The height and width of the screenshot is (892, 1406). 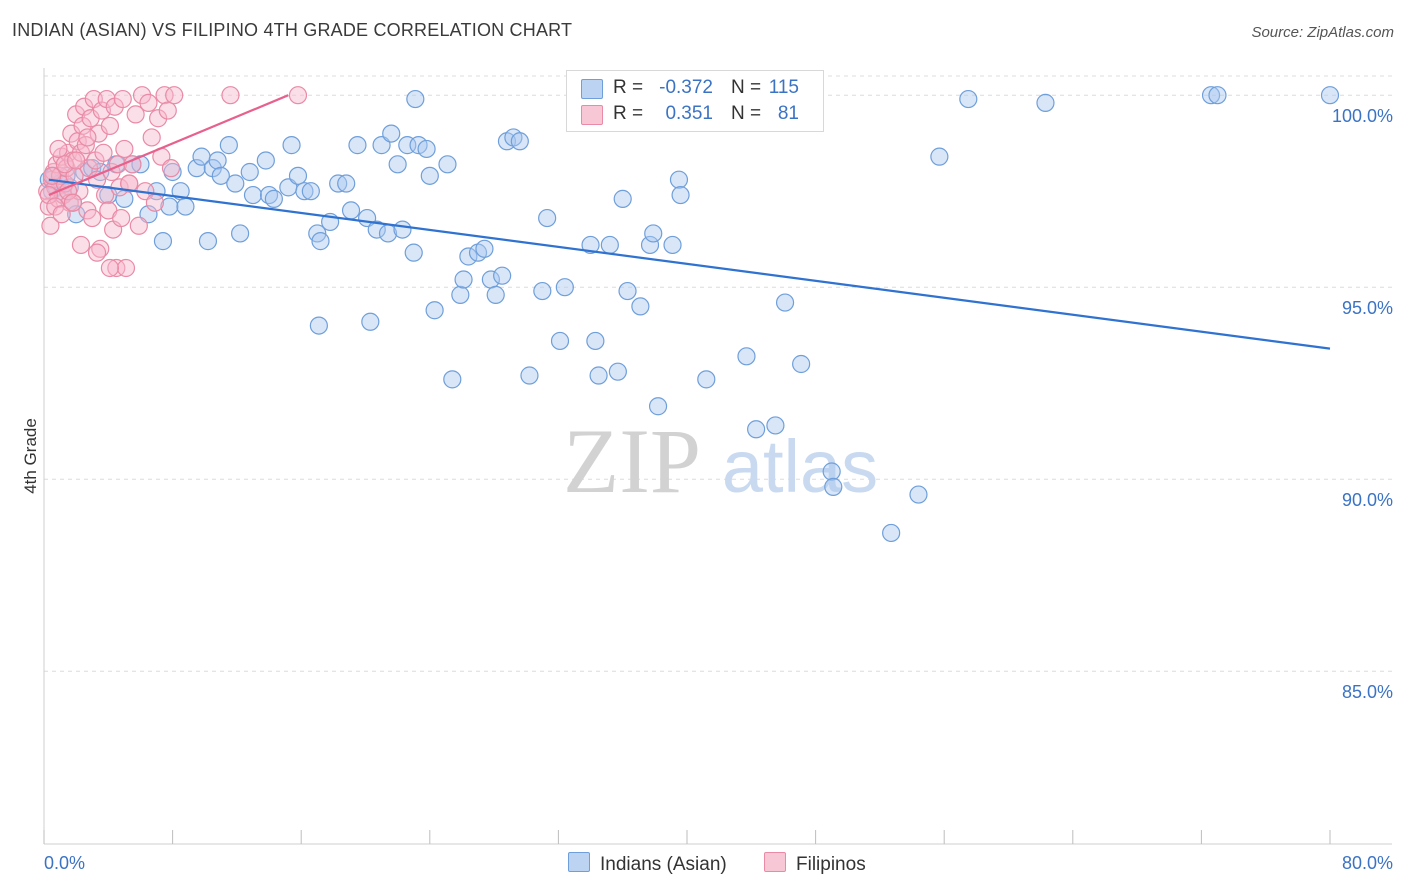 What do you see at coordinates (30, 456) in the screenshot?
I see `y-axis-label: 4th Grade` at bounding box center [30, 456].